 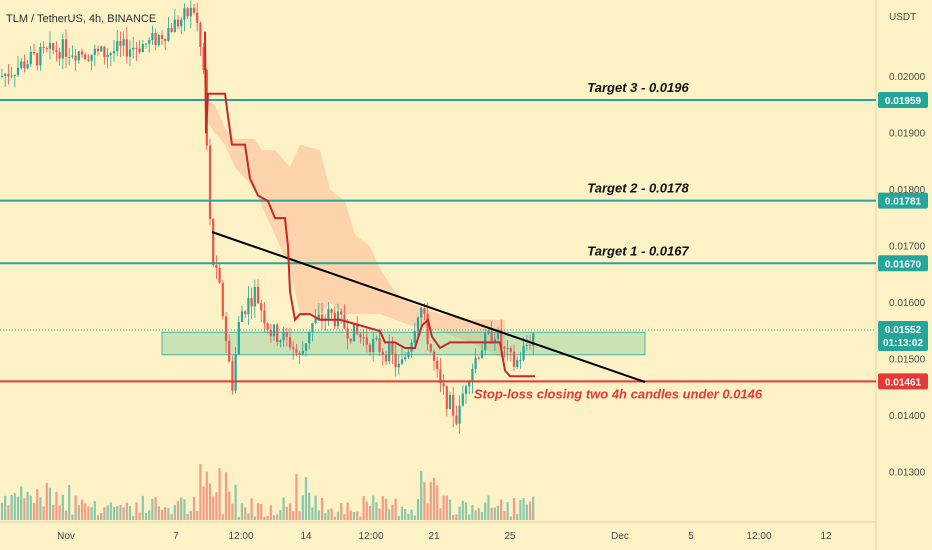 I want to click on level-price-badge, so click(x=903, y=263).